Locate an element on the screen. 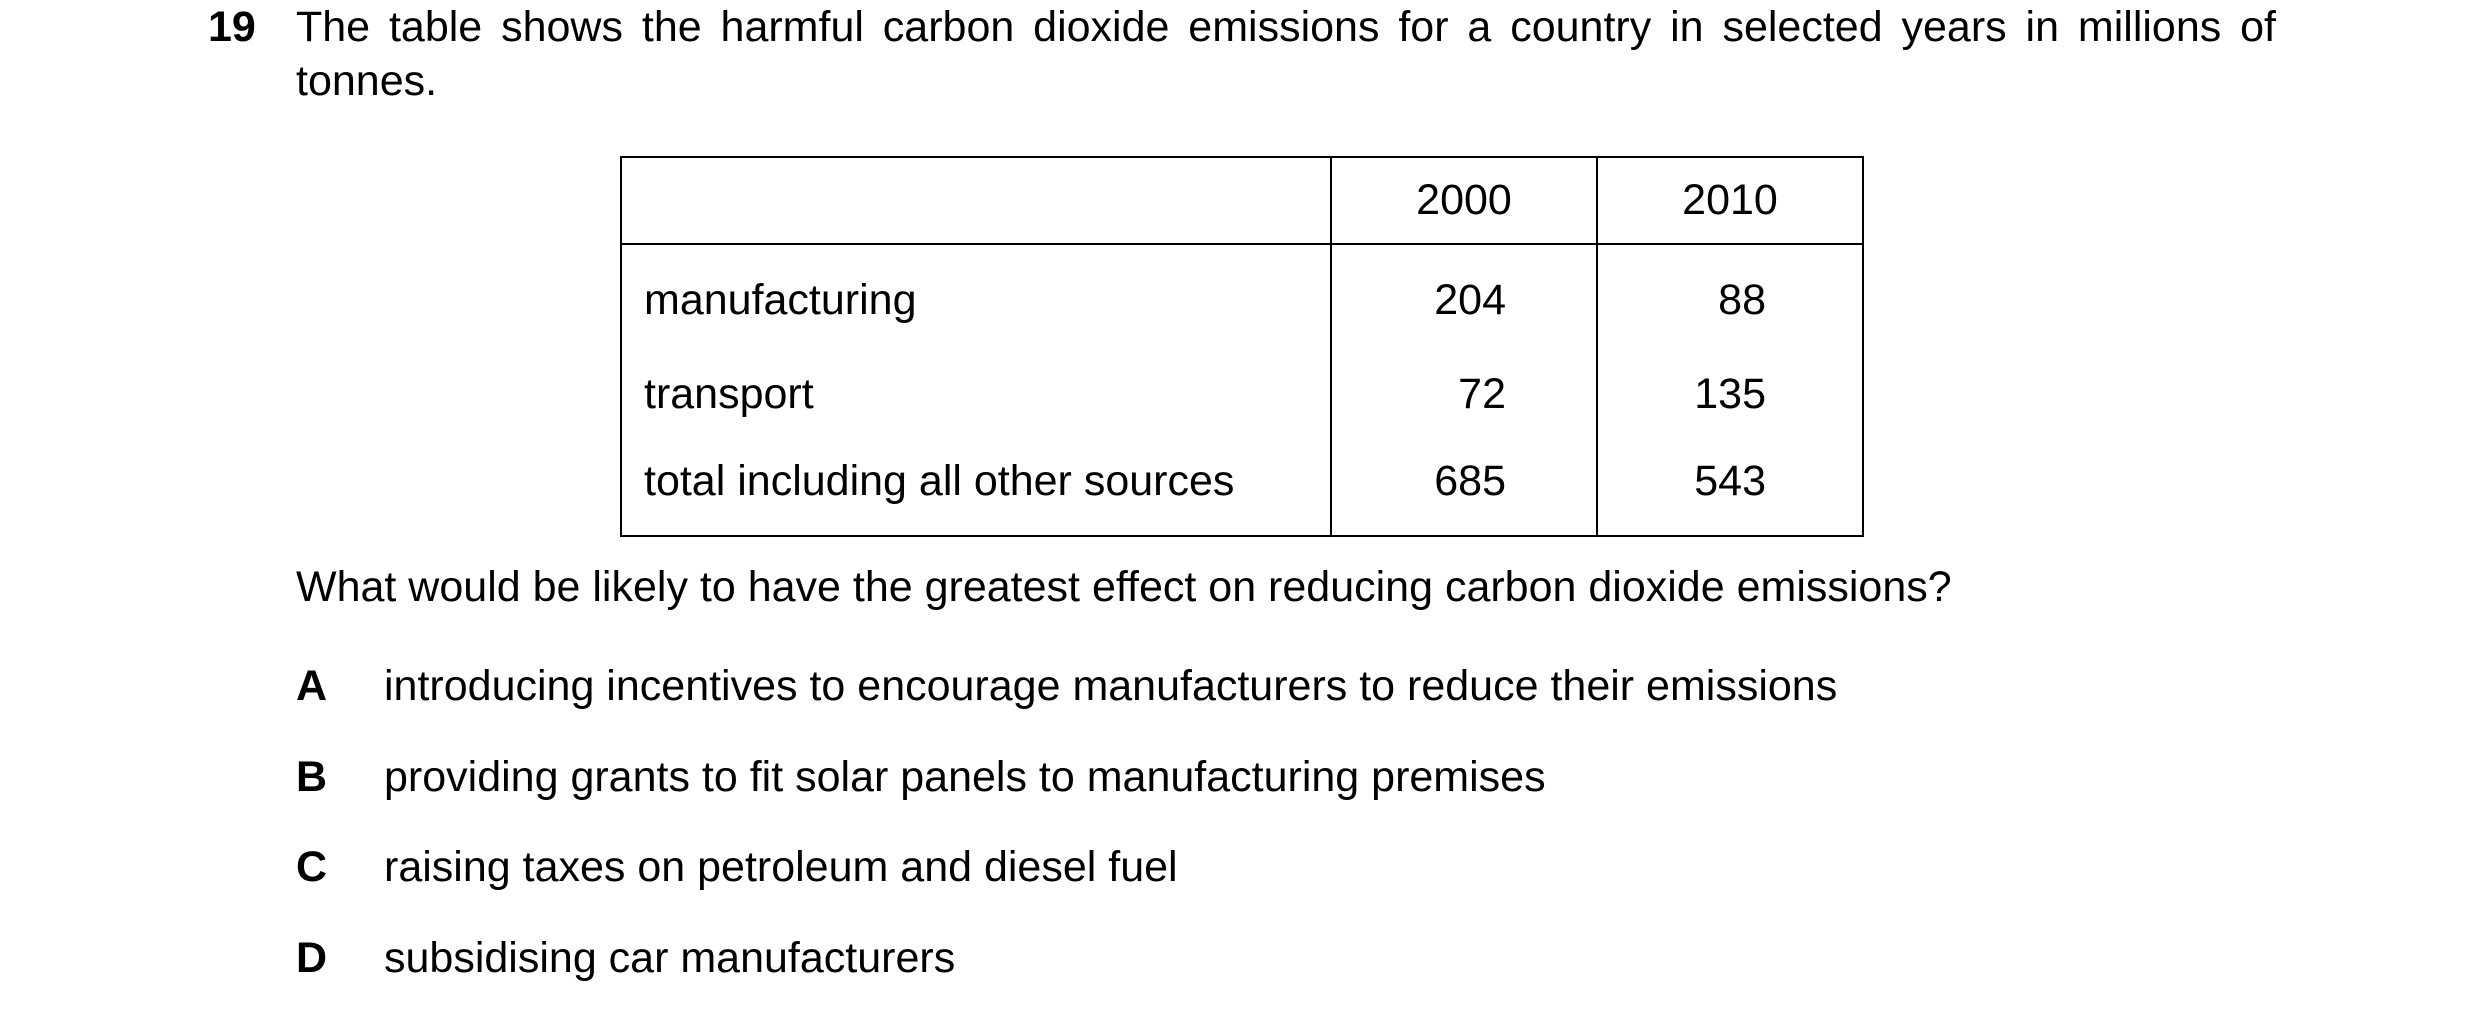 The width and height of the screenshot is (2480, 1022). row-label: transport is located at coordinates (976, 394).